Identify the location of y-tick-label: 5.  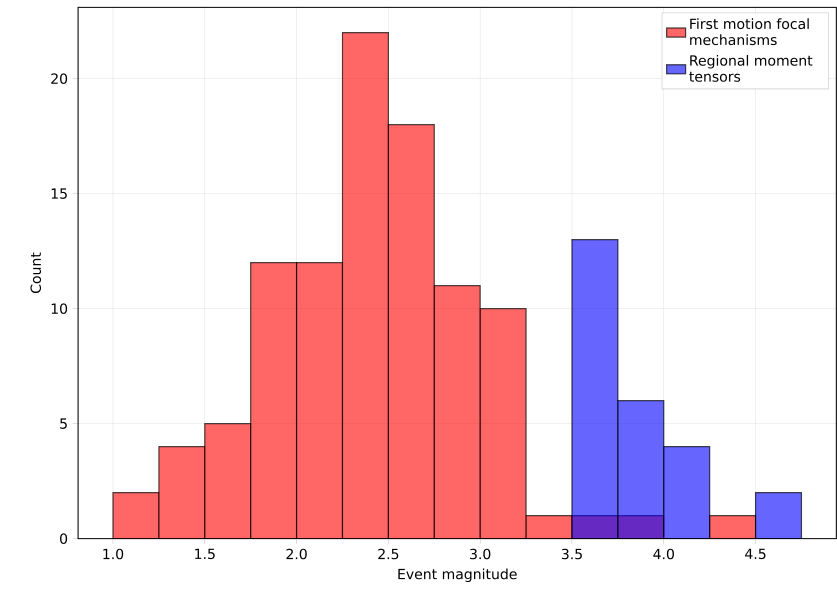
(63, 423).